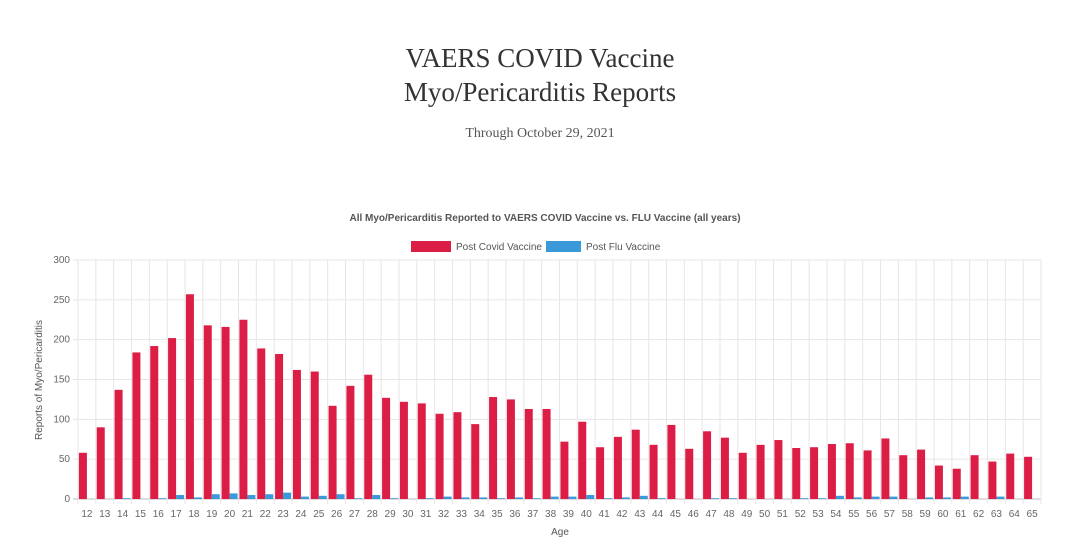 This screenshot has height=555, width=1080. Describe the element at coordinates (801, 514) in the screenshot. I see `x-tick-label: 52` at that location.